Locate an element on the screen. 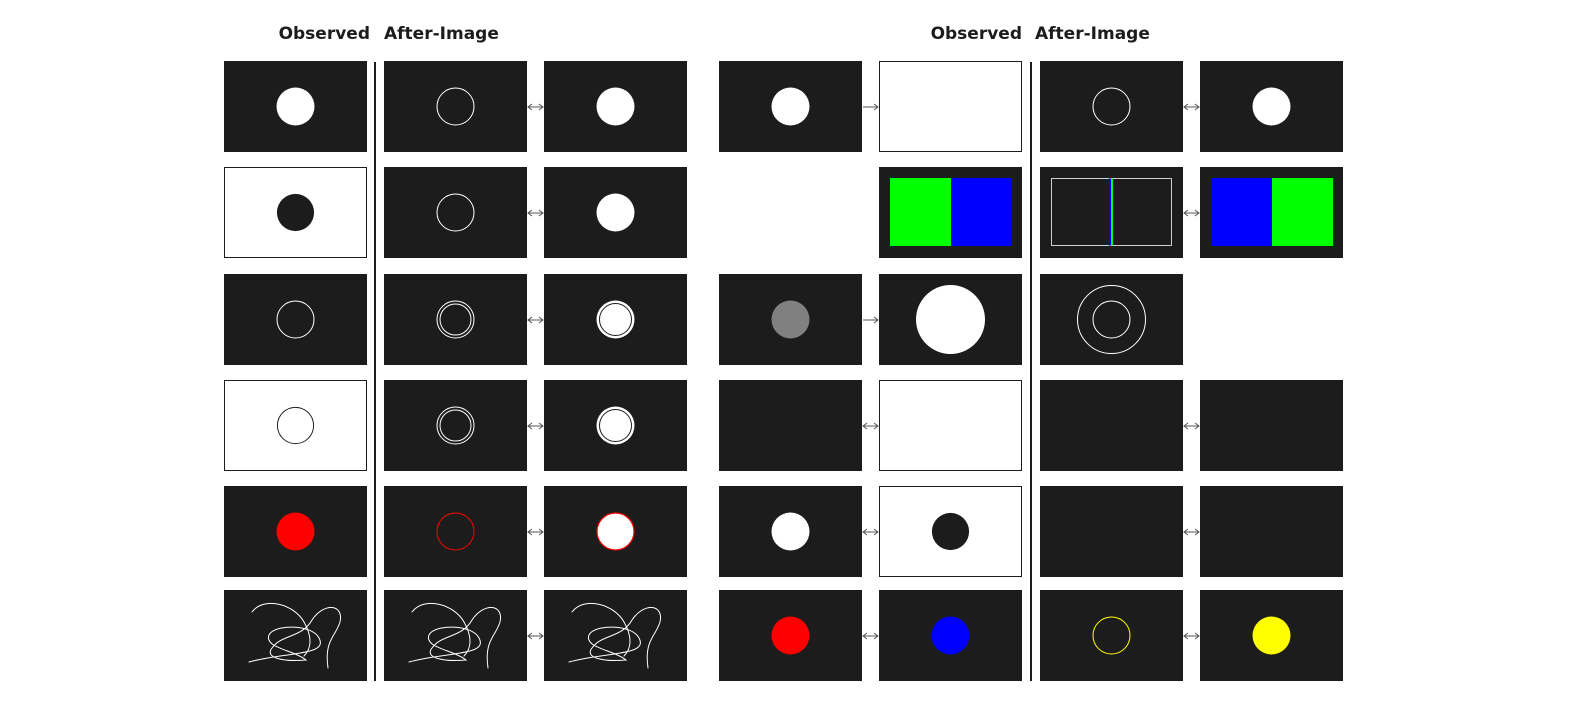  black-disc is located at coordinates (295, 212).